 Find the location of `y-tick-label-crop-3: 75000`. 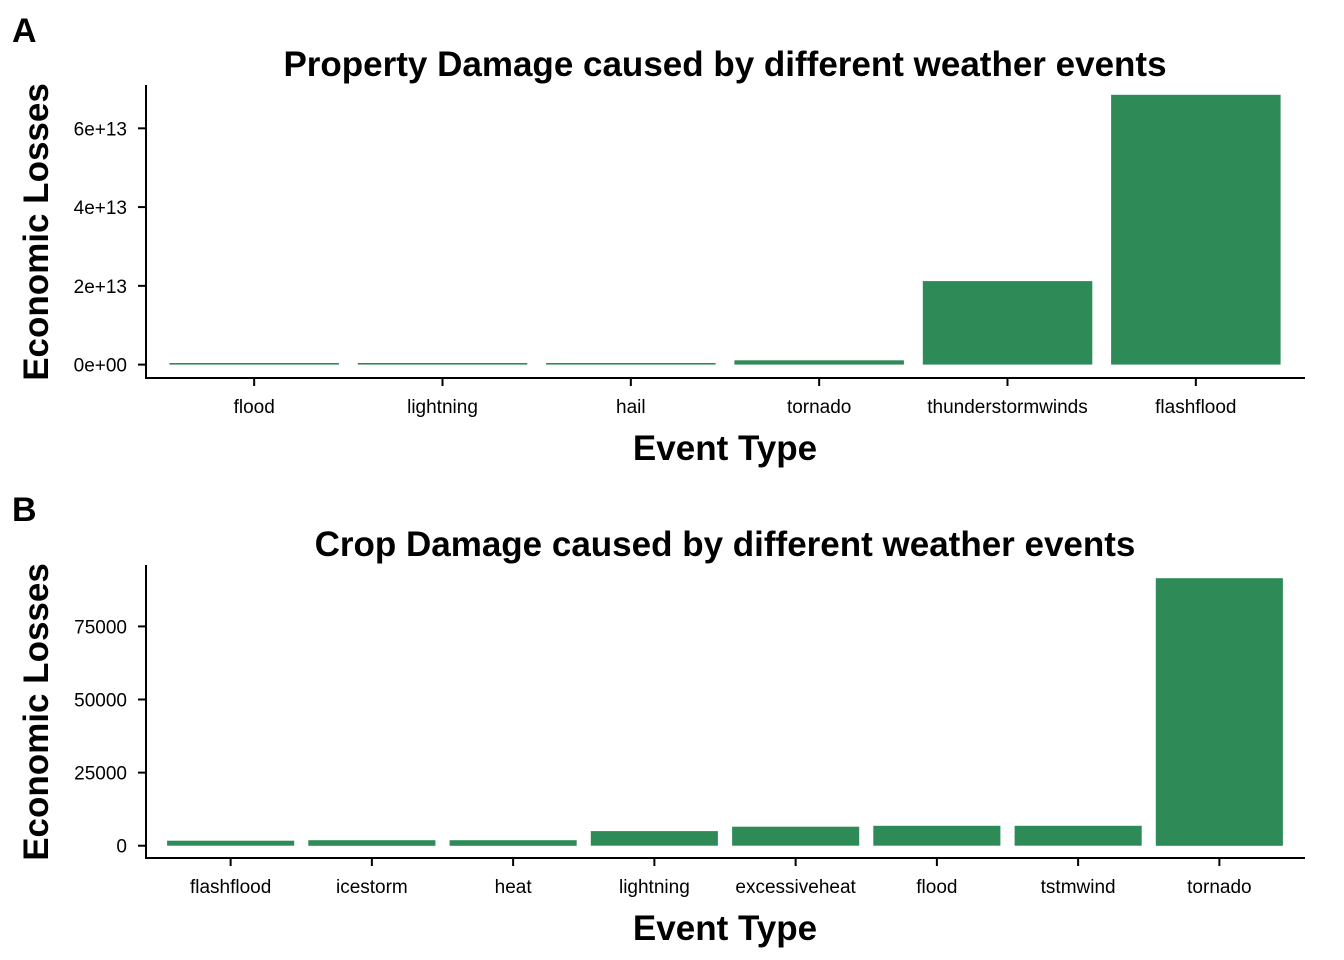

y-tick-label-crop-3: 75000 is located at coordinates (100, 627).